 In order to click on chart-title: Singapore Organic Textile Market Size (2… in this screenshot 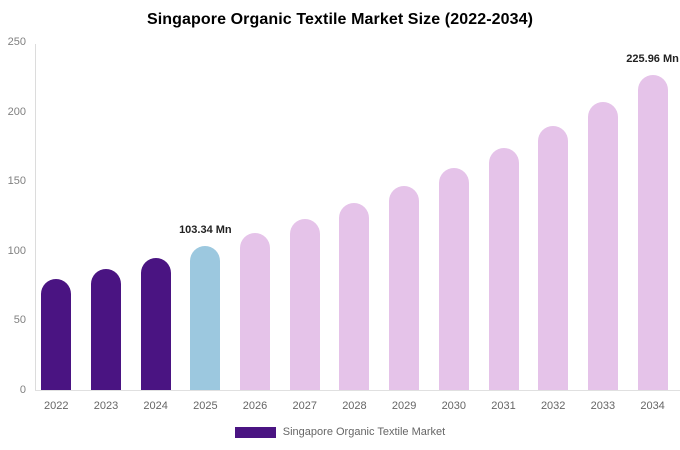, I will do `click(340, 19)`.